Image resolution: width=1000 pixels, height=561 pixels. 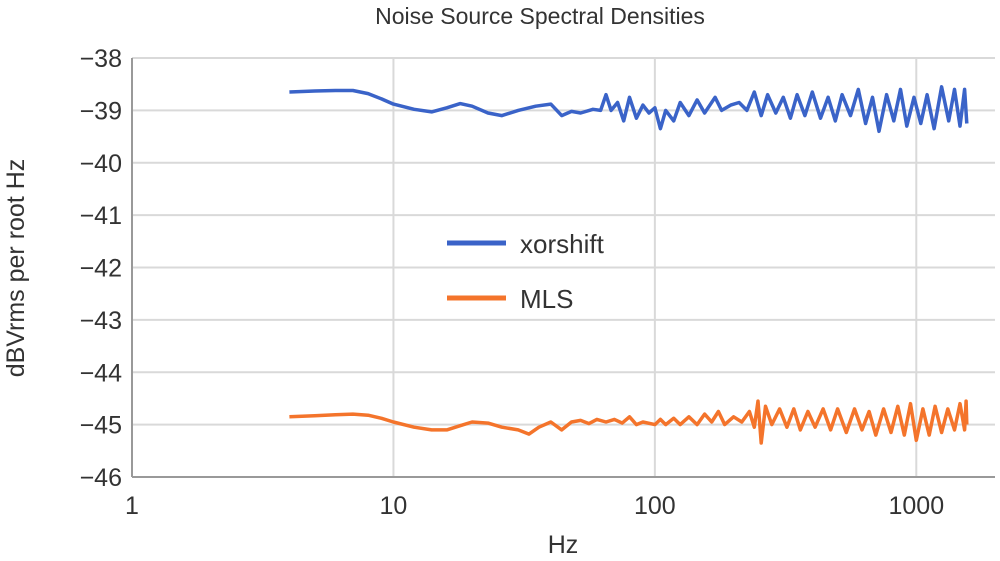 I want to click on y-axis-label: dBVrms per root Hz, so click(x=16, y=268).